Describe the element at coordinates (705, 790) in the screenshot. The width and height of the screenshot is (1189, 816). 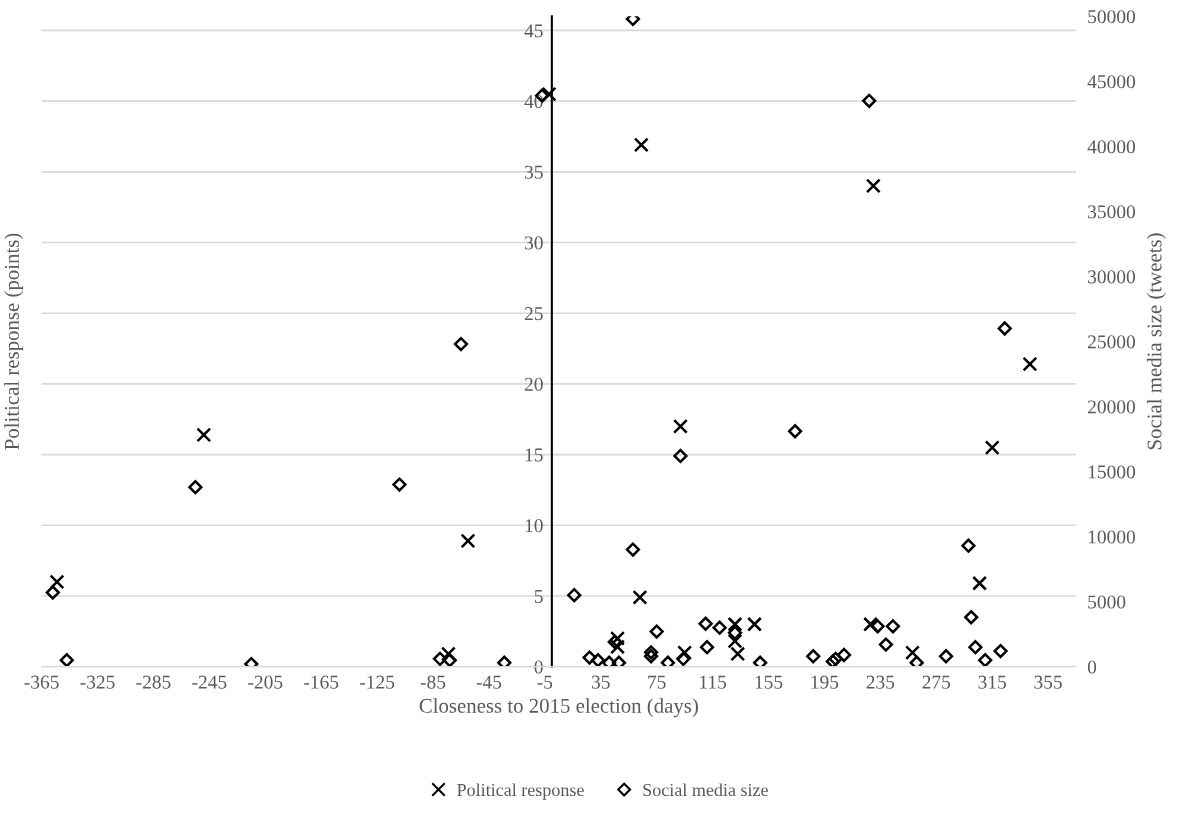
I see `legend-label: Social media size` at that location.